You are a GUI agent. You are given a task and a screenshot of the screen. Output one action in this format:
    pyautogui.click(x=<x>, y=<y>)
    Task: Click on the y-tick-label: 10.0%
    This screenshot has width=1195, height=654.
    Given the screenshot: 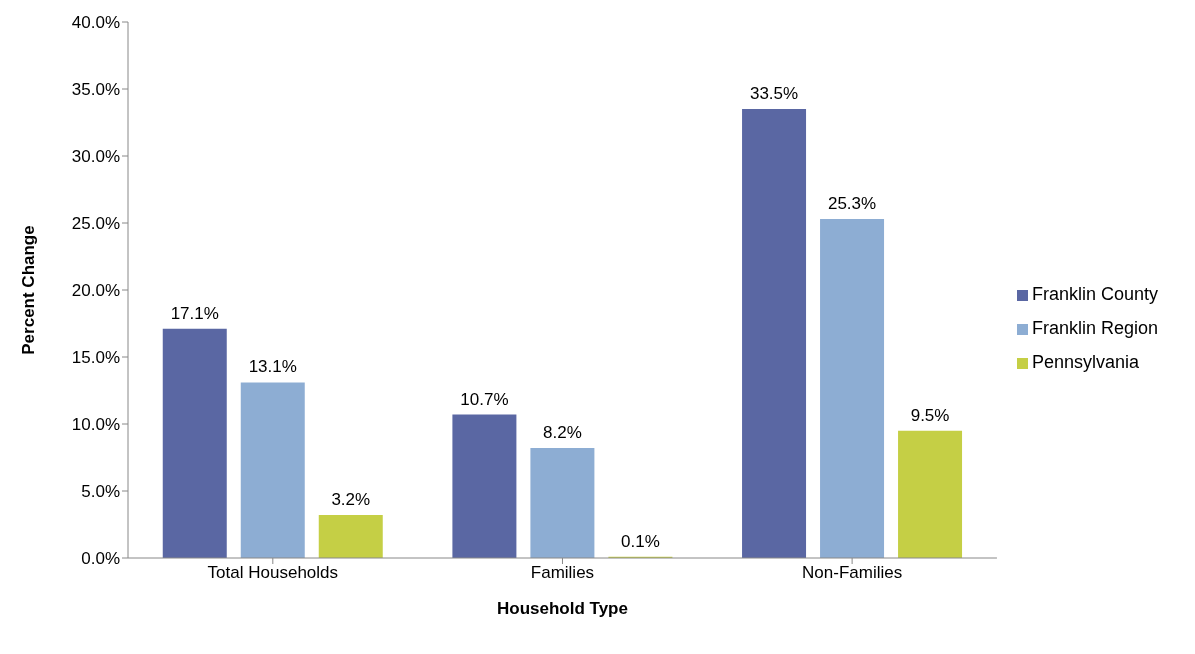 What is the action you would take?
    pyautogui.click(x=95, y=425)
    